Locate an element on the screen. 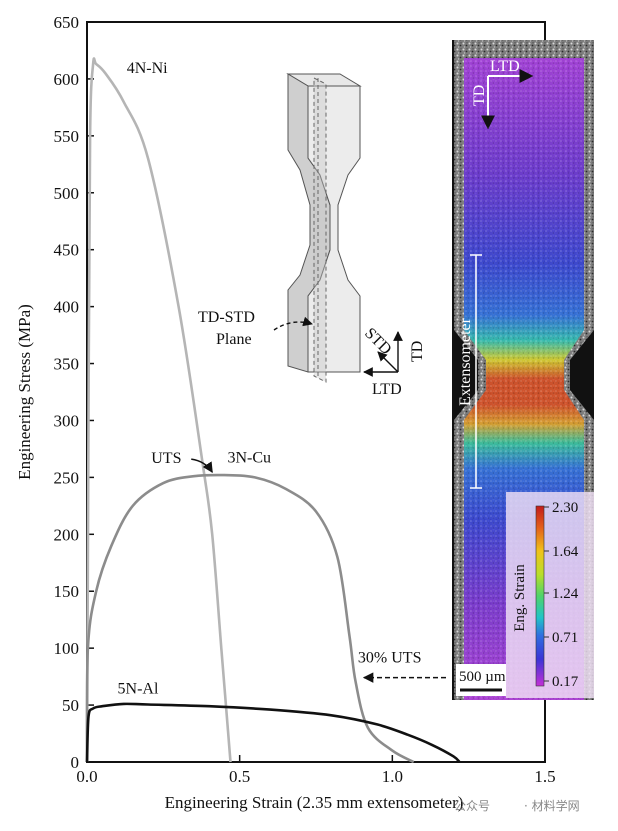  x-tick-label: 0.5 is located at coordinates (239, 776).